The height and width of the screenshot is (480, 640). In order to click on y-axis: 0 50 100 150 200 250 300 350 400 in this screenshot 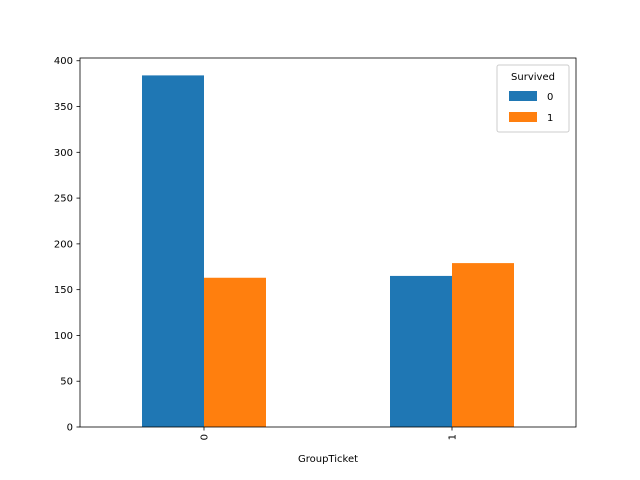, I will do `click(67, 245)`.